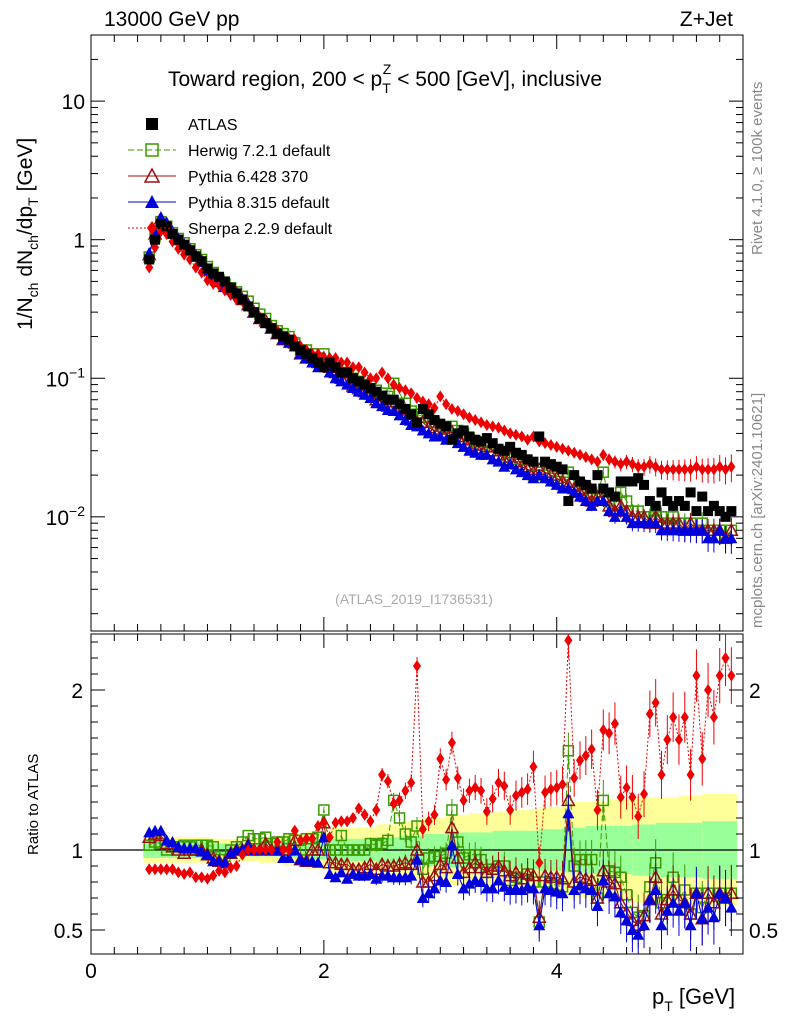 The image size is (786, 1024). Describe the element at coordinates (557, 971) in the screenshot. I see `ratio-xtick-label: 4` at that location.